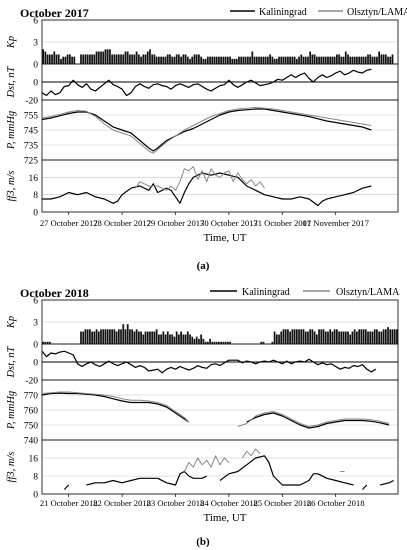 The image size is (407, 550). Describe the element at coordinates (35, 324) in the screenshot. I see `y-tick-label: 3` at that location.